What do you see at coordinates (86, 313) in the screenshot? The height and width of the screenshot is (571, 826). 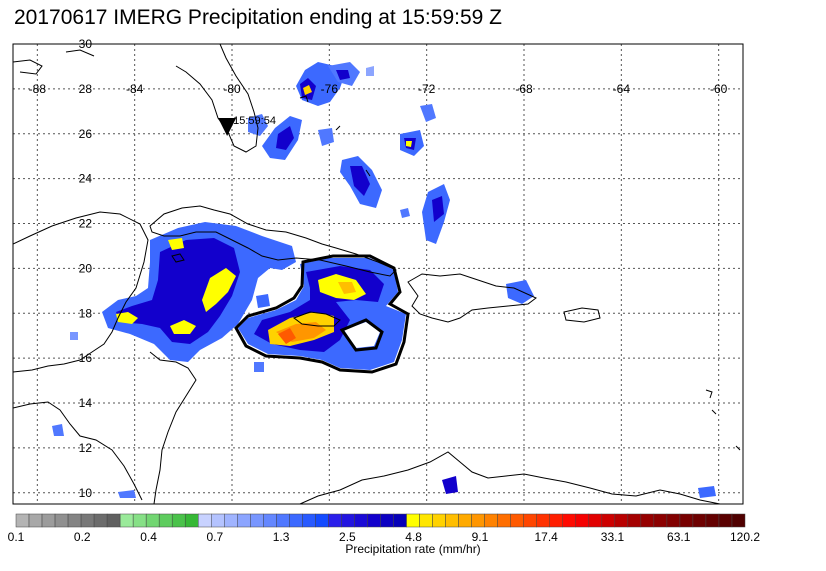 I see `lat-tick-label: 18` at bounding box center [86, 313].